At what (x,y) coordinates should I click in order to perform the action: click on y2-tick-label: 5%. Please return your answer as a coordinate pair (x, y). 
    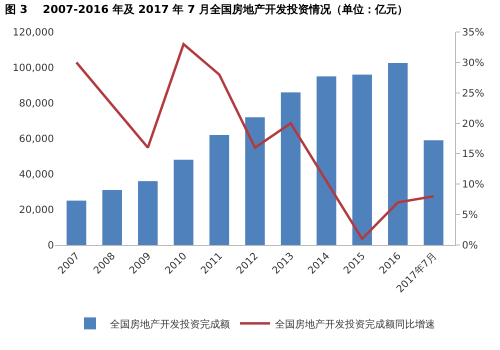
    Looking at the image, I should click on (470, 216).